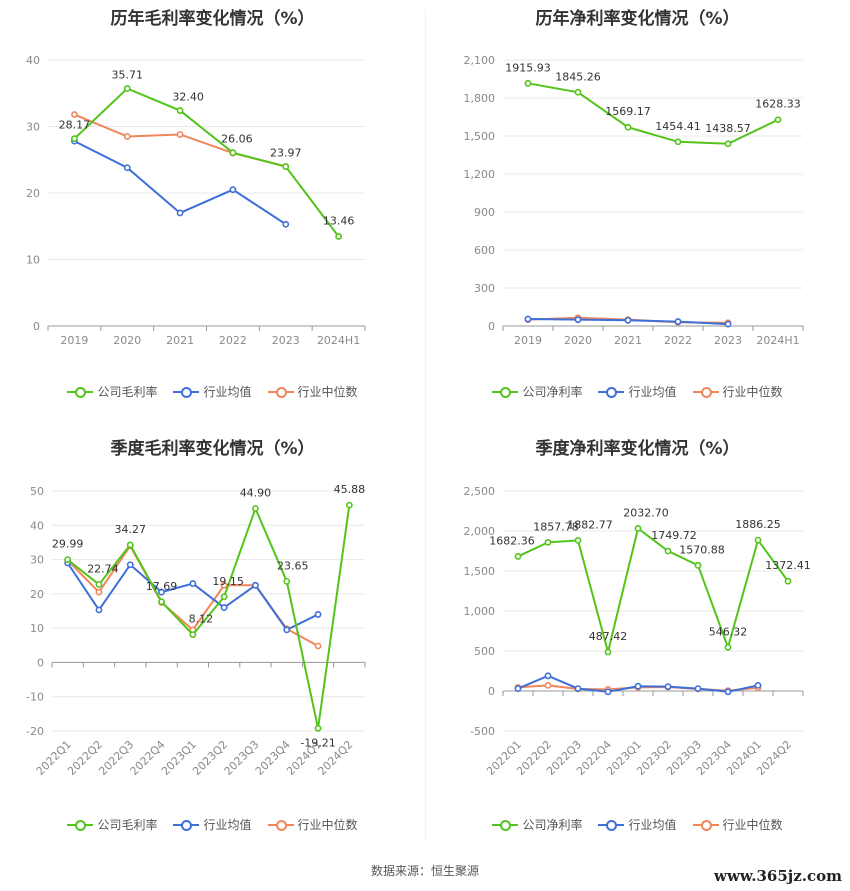 Image resolution: width=850 pixels, height=891 pixels. I want to click on data-label: 1569.17, so click(628, 111).